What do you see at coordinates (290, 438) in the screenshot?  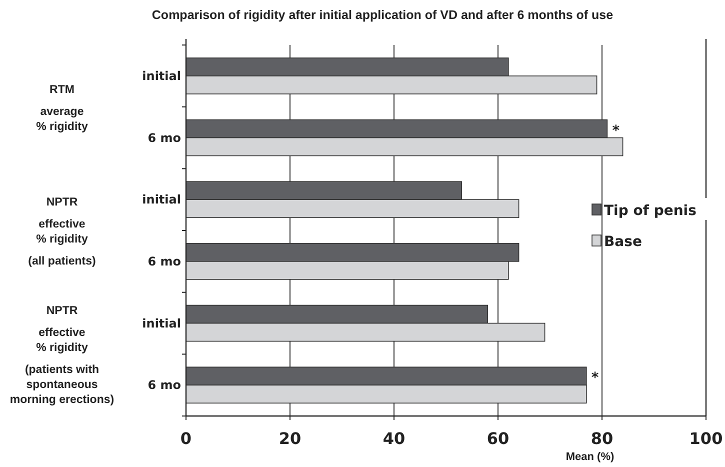 I see `x-tick-label: 20` at bounding box center [290, 438].